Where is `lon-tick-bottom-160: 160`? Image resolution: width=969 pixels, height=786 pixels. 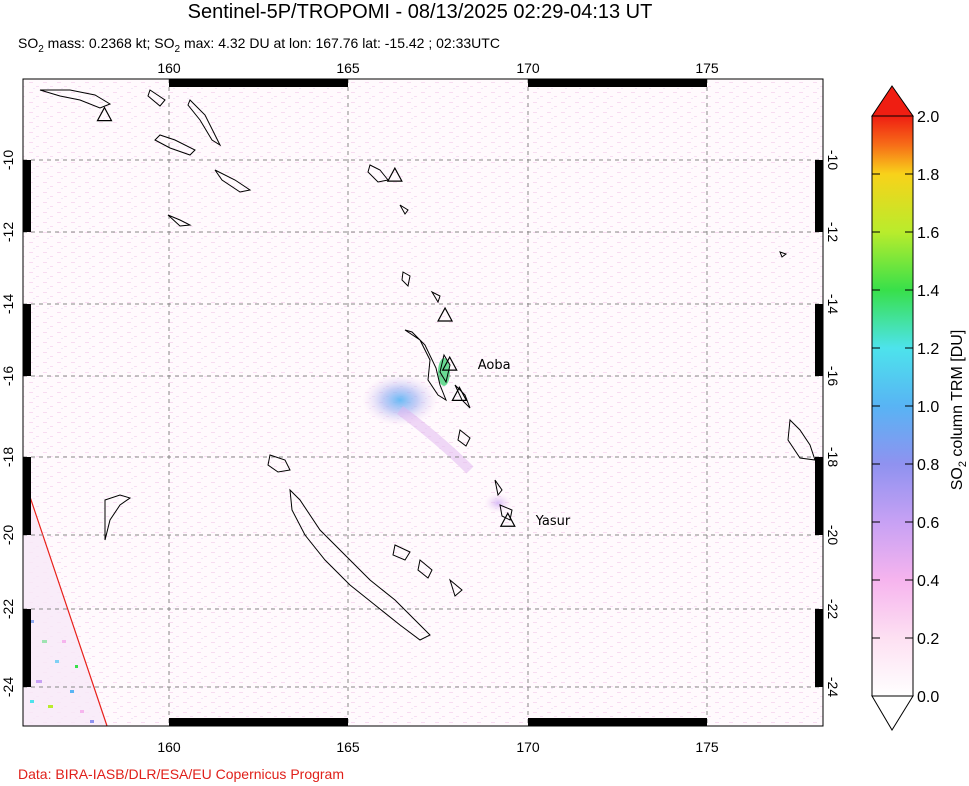
lon-tick-bottom-160: 160 is located at coordinates (169, 747).